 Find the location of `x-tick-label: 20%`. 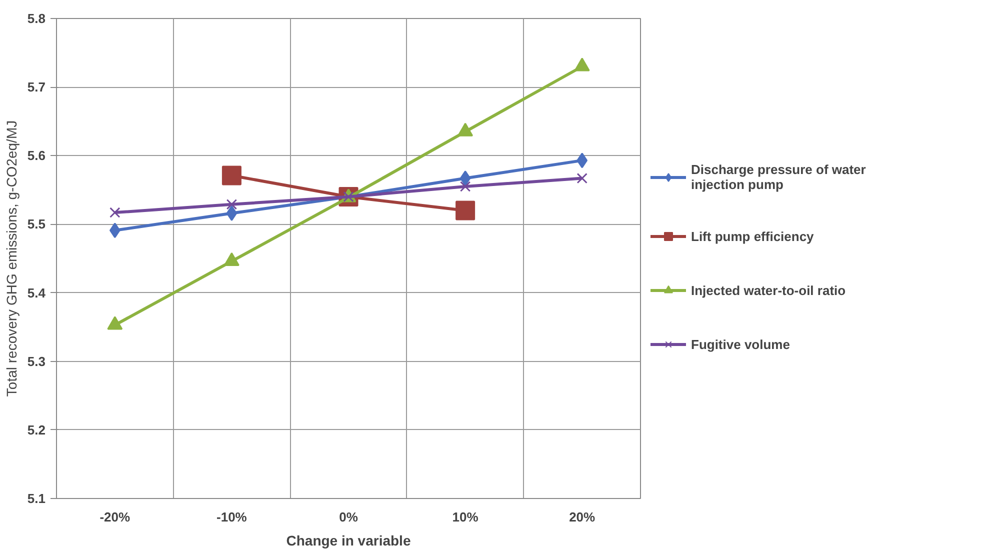

x-tick-label: 20% is located at coordinates (582, 517).